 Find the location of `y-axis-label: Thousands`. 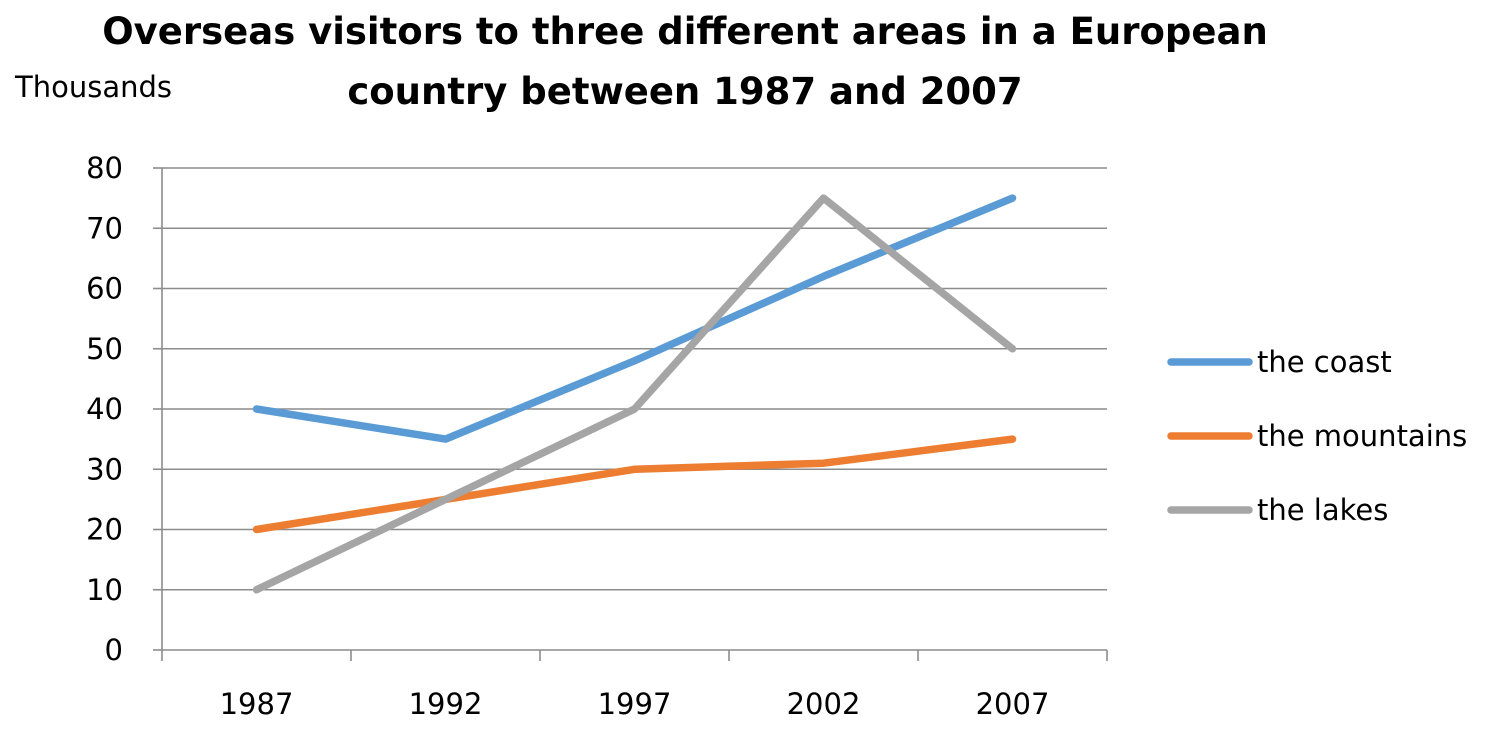

y-axis-label: Thousands is located at coordinates (93, 87).